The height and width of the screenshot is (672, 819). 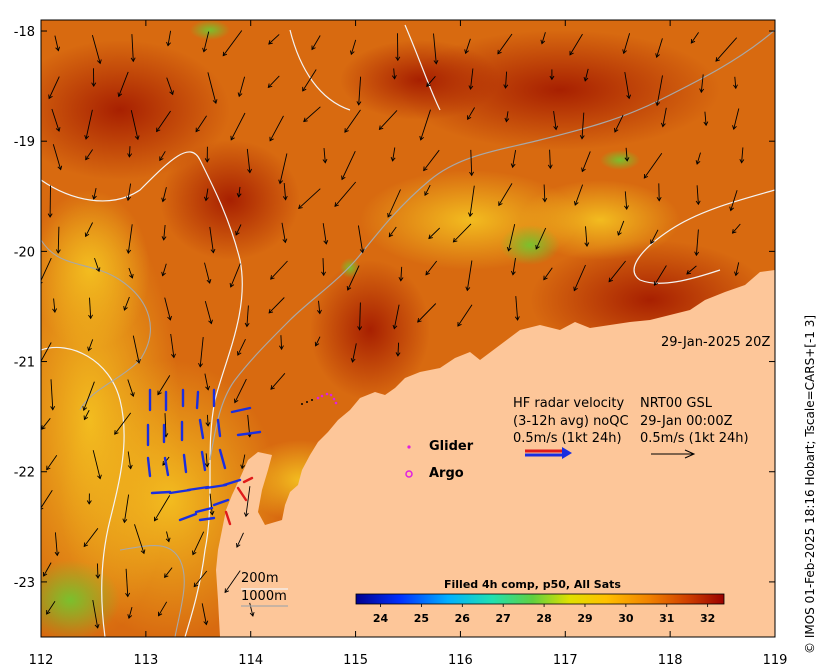 I want to click on nrt-line1: NRT00 GSL, so click(x=676, y=403).